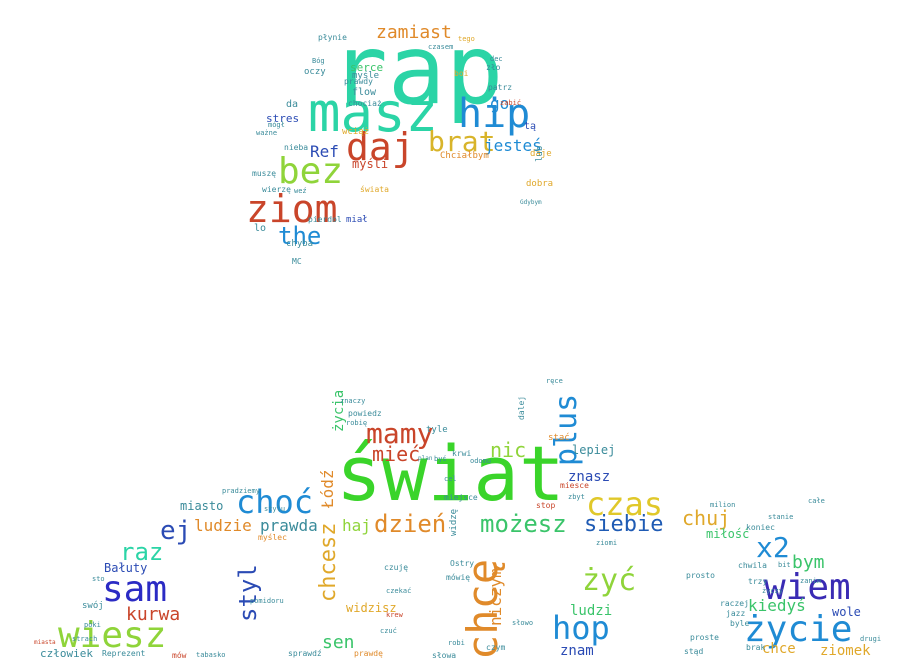 The height and width of the screenshot is (662, 900). I want to click on word: stres, so click(283, 118).